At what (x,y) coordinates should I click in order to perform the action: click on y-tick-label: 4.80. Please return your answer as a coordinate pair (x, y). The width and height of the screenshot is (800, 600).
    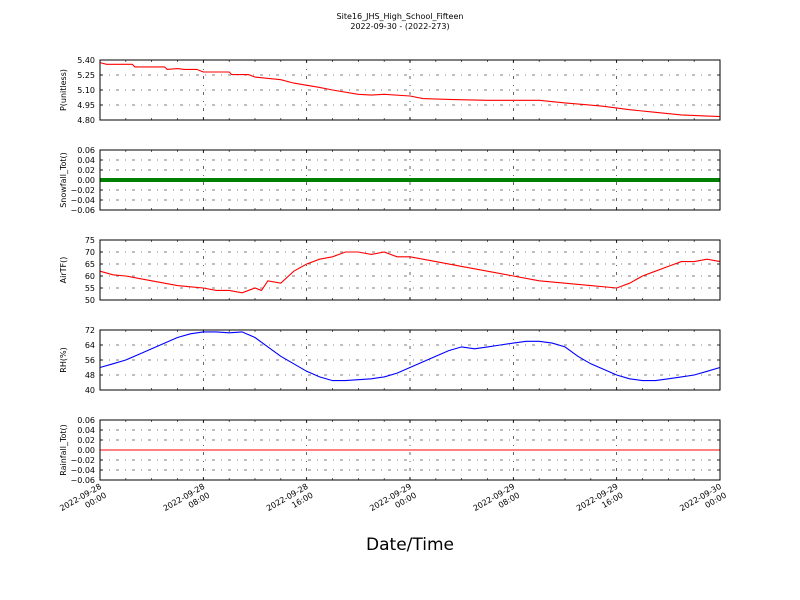
    Looking at the image, I should click on (86, 120).